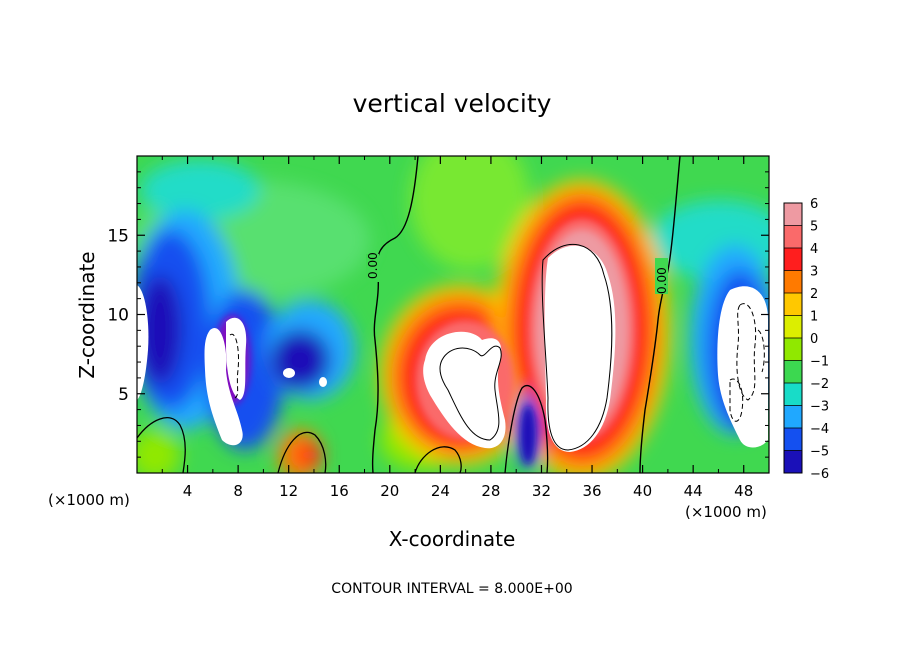 This screenshot has height=654, width=904. Describe the element at coordinates (806, 339) in the screenshot. I see `colorbar: 6 5 4 3 2 1 0 −1 −2 −3 −4 −5 −6` at that location.